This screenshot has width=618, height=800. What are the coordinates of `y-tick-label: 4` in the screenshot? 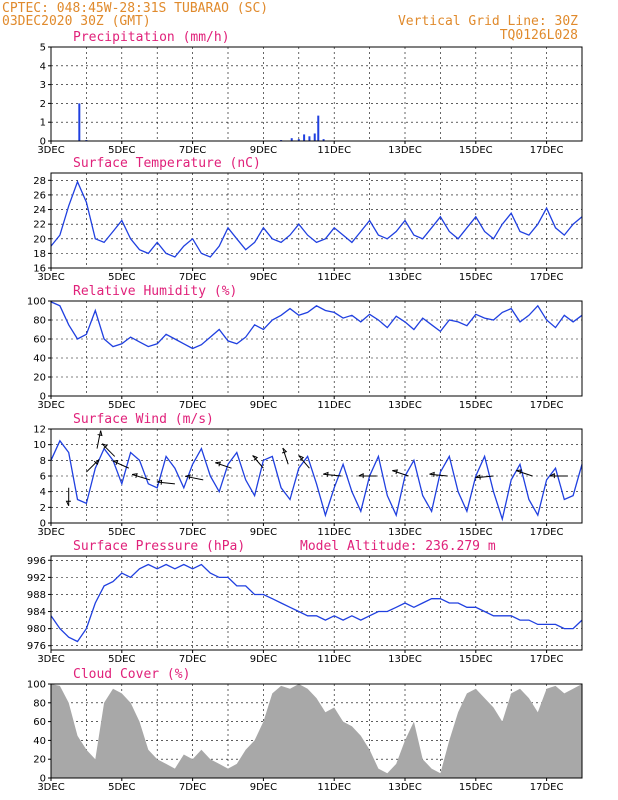 It's located at (43, 66).